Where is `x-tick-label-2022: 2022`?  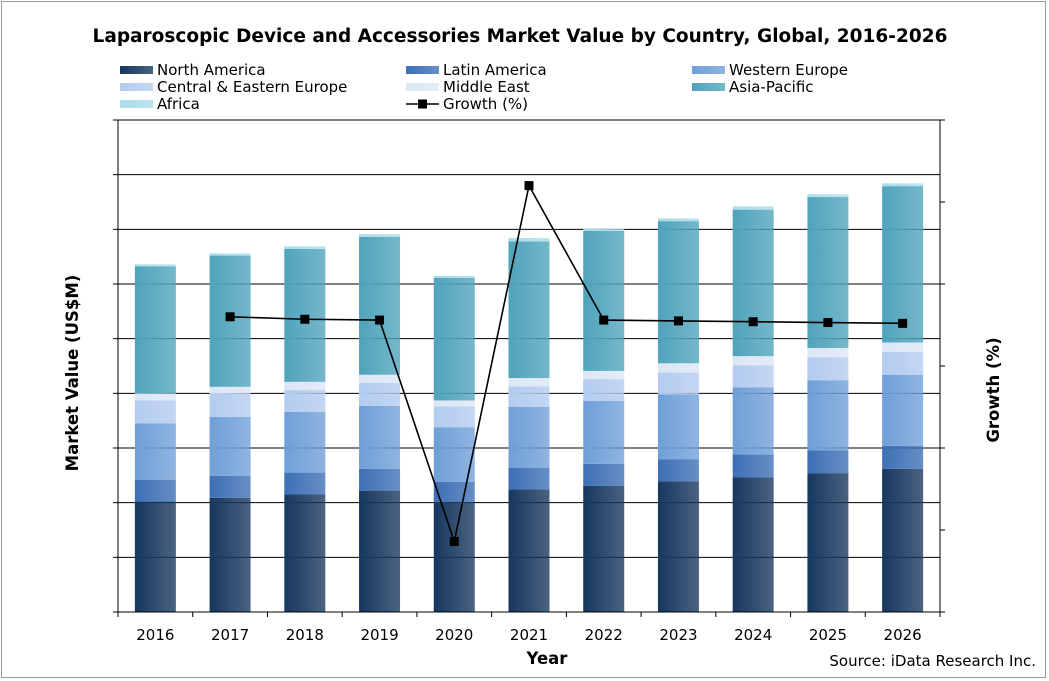
x-tick-label-2022: 2022 is located at coordinates (604, 635).